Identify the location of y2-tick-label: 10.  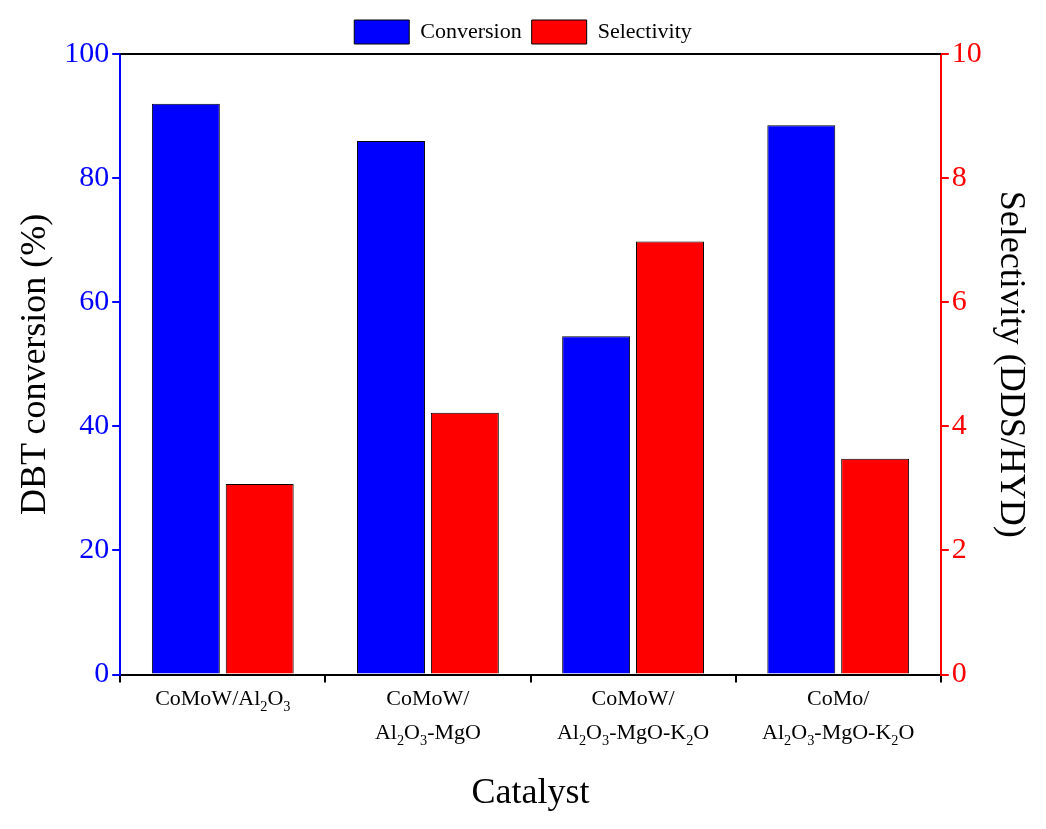
(966, 51).